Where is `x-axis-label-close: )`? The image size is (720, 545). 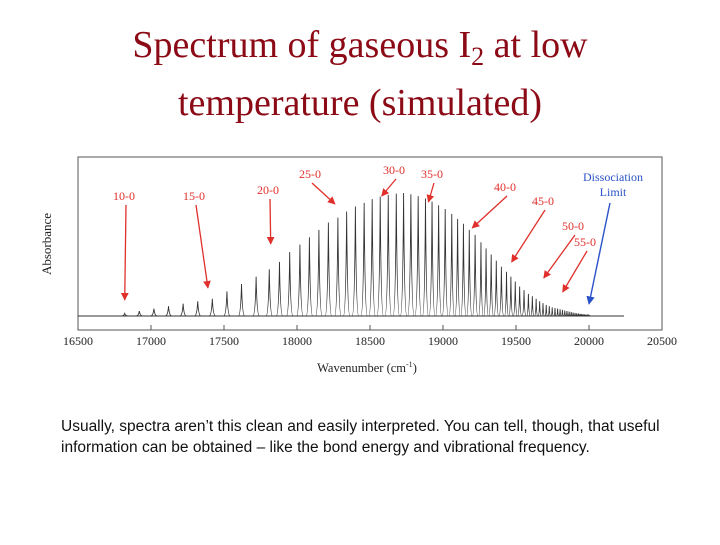
x-axis-label-close: ) is located at coordinates (415, 368).